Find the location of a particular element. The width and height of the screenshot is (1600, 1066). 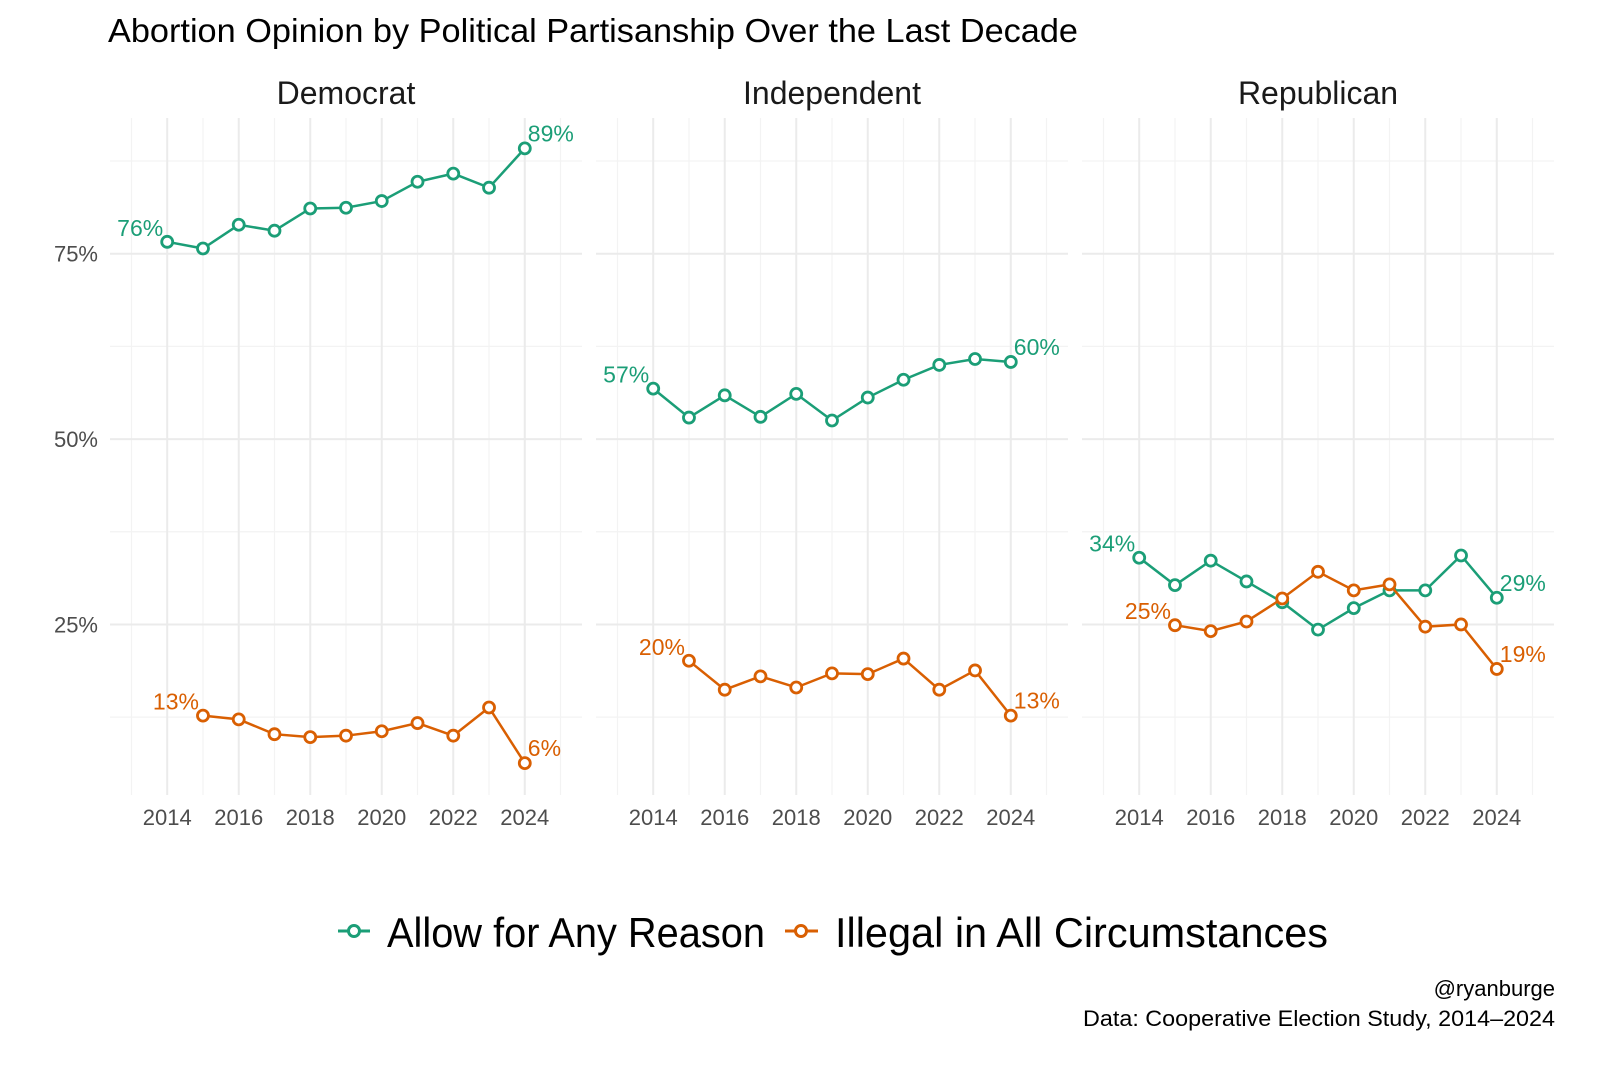

data-label-last: 13% is located at coordinates (1037, 701).